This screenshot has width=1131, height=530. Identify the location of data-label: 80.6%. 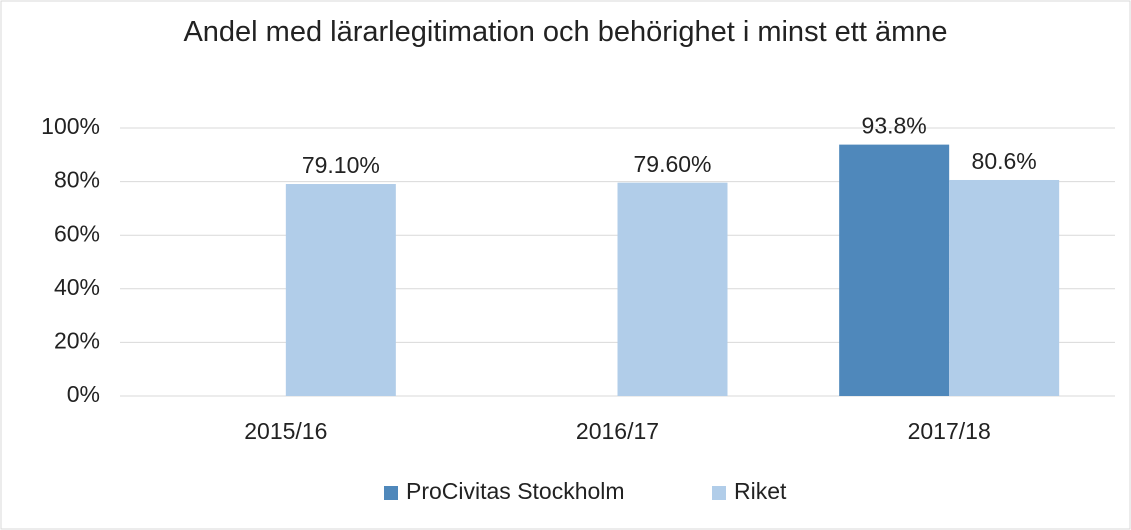
(1004, 161).